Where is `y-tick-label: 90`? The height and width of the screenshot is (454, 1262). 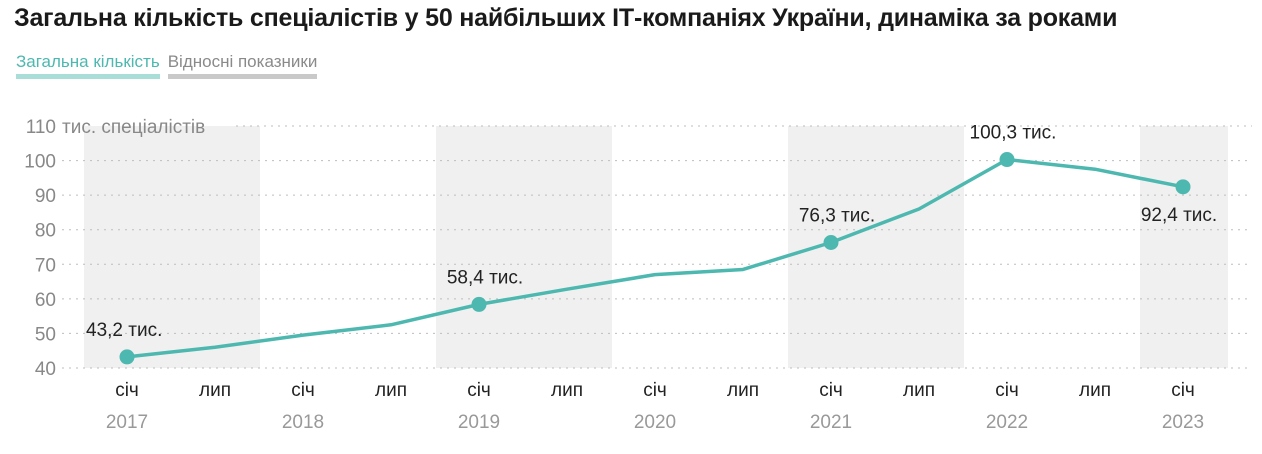 y-tick-label: 90 is located at coordinates (45, 196).